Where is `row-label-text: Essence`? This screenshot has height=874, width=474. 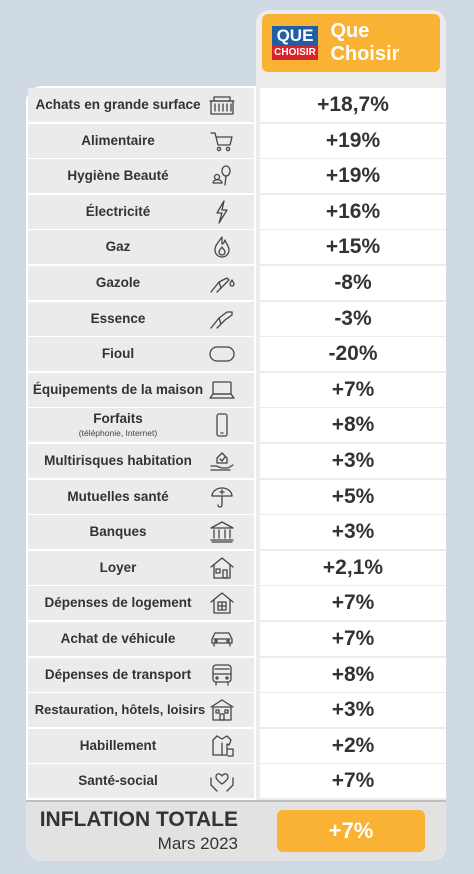 row-label-text: Essence is located at coordinates (118, 318).